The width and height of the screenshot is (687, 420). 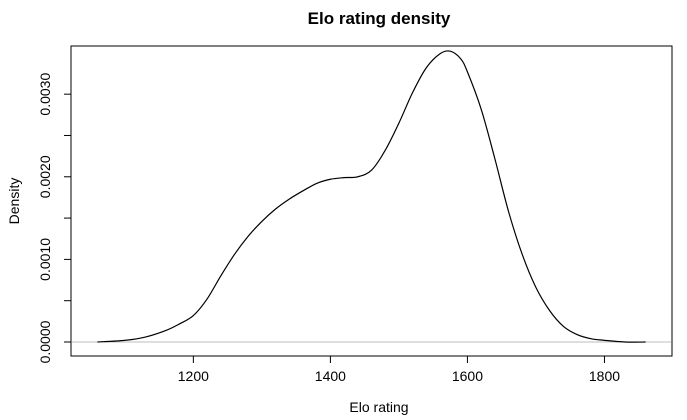 What do you see at coordinates (14, 201) in the screenshot?
I see `y-axis-label: Density` at bounding box center [14, 201].